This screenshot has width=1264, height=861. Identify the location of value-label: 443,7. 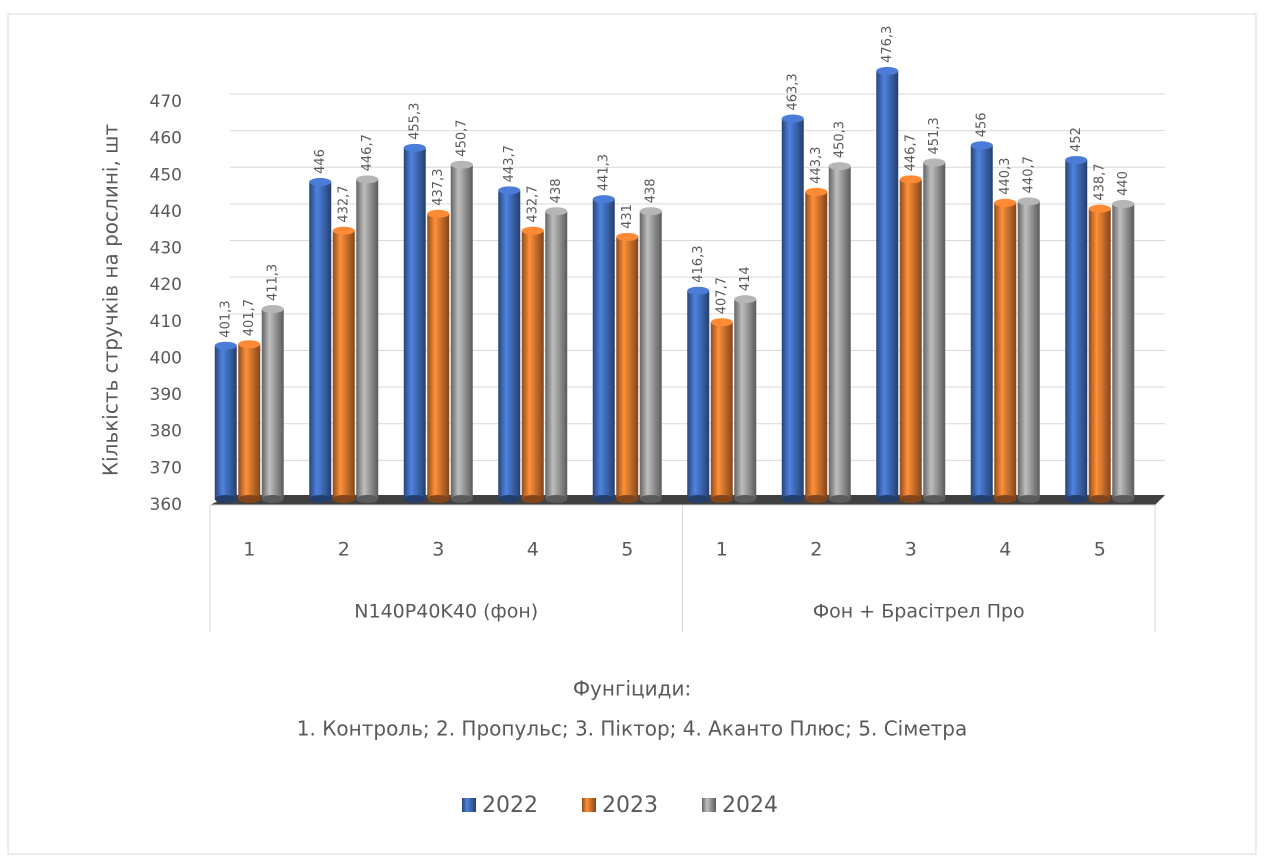
(509, 163).